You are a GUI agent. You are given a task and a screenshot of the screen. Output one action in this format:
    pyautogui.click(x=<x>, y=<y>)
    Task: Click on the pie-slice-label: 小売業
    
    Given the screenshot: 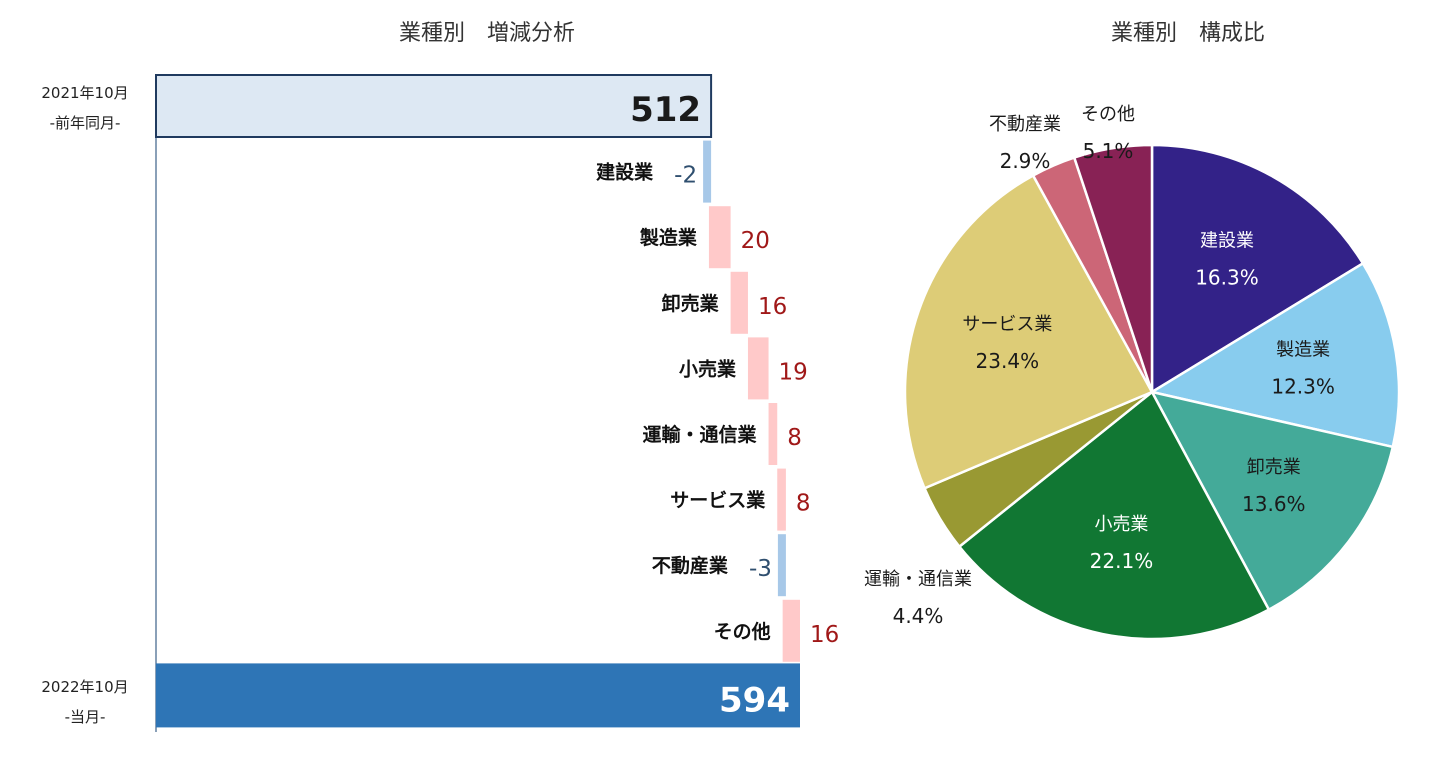 What is the action you would take?
    pyautogui.click(x=1121, y=524)
    